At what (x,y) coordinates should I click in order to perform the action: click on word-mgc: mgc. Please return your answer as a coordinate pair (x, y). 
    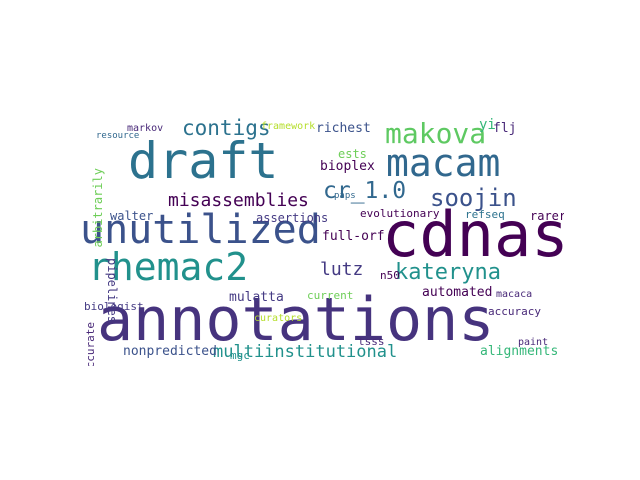
    Looking at the image, I should click on (240, 355).